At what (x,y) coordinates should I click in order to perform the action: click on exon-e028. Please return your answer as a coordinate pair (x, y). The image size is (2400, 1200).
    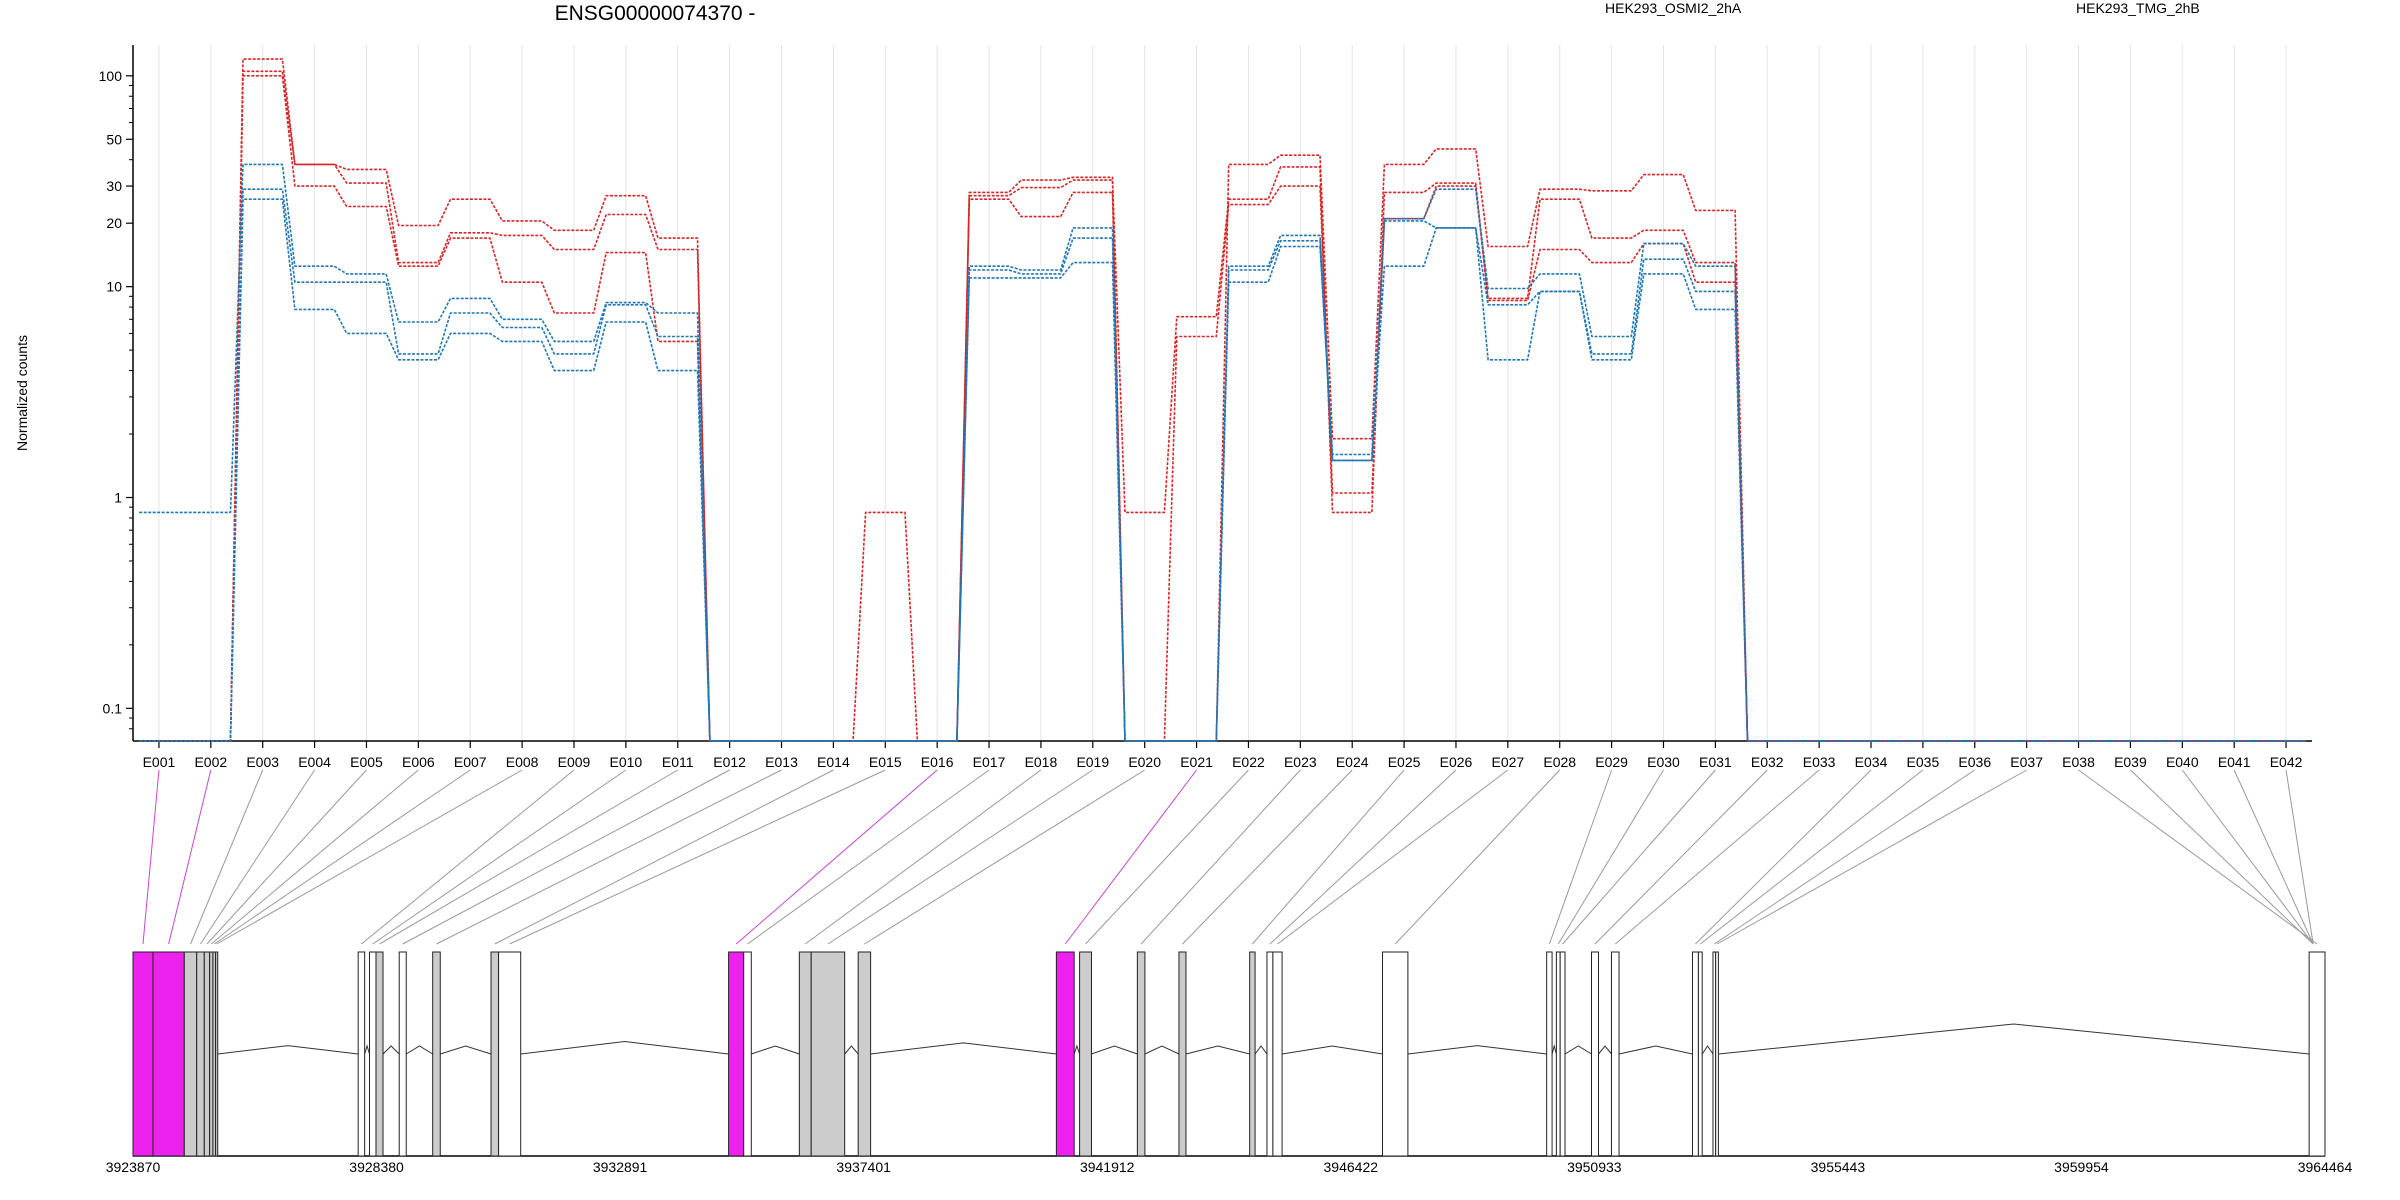
    Looking at the image, I should click on (1395, 1054).